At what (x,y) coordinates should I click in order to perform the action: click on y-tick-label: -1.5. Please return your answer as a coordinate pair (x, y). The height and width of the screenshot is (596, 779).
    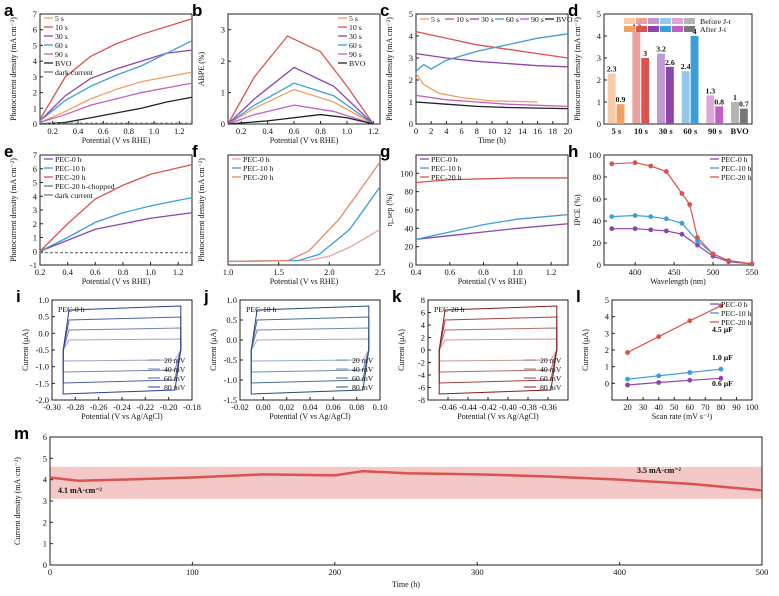
    Looking at the image, I should click on (42, 383).